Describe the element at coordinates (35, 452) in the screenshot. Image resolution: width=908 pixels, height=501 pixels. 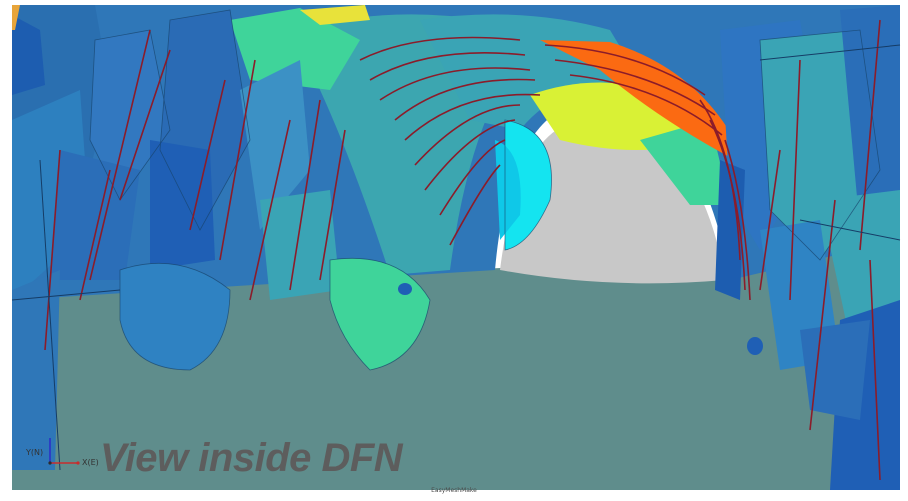
I see `y-axis-label: Y(N)` at that location.